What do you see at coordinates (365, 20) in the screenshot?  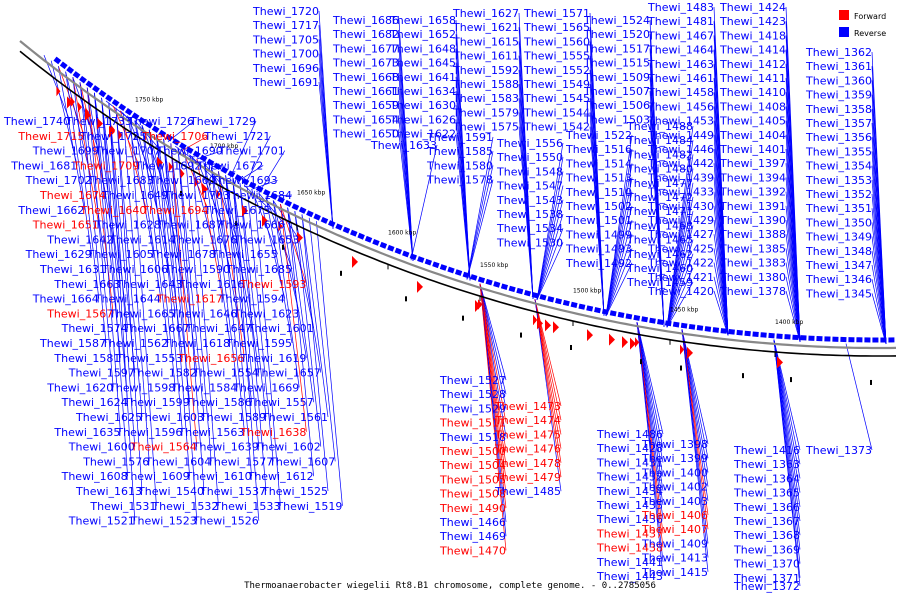 I see `gene-label: Thewi_1686` at bounding box center [365, 20].